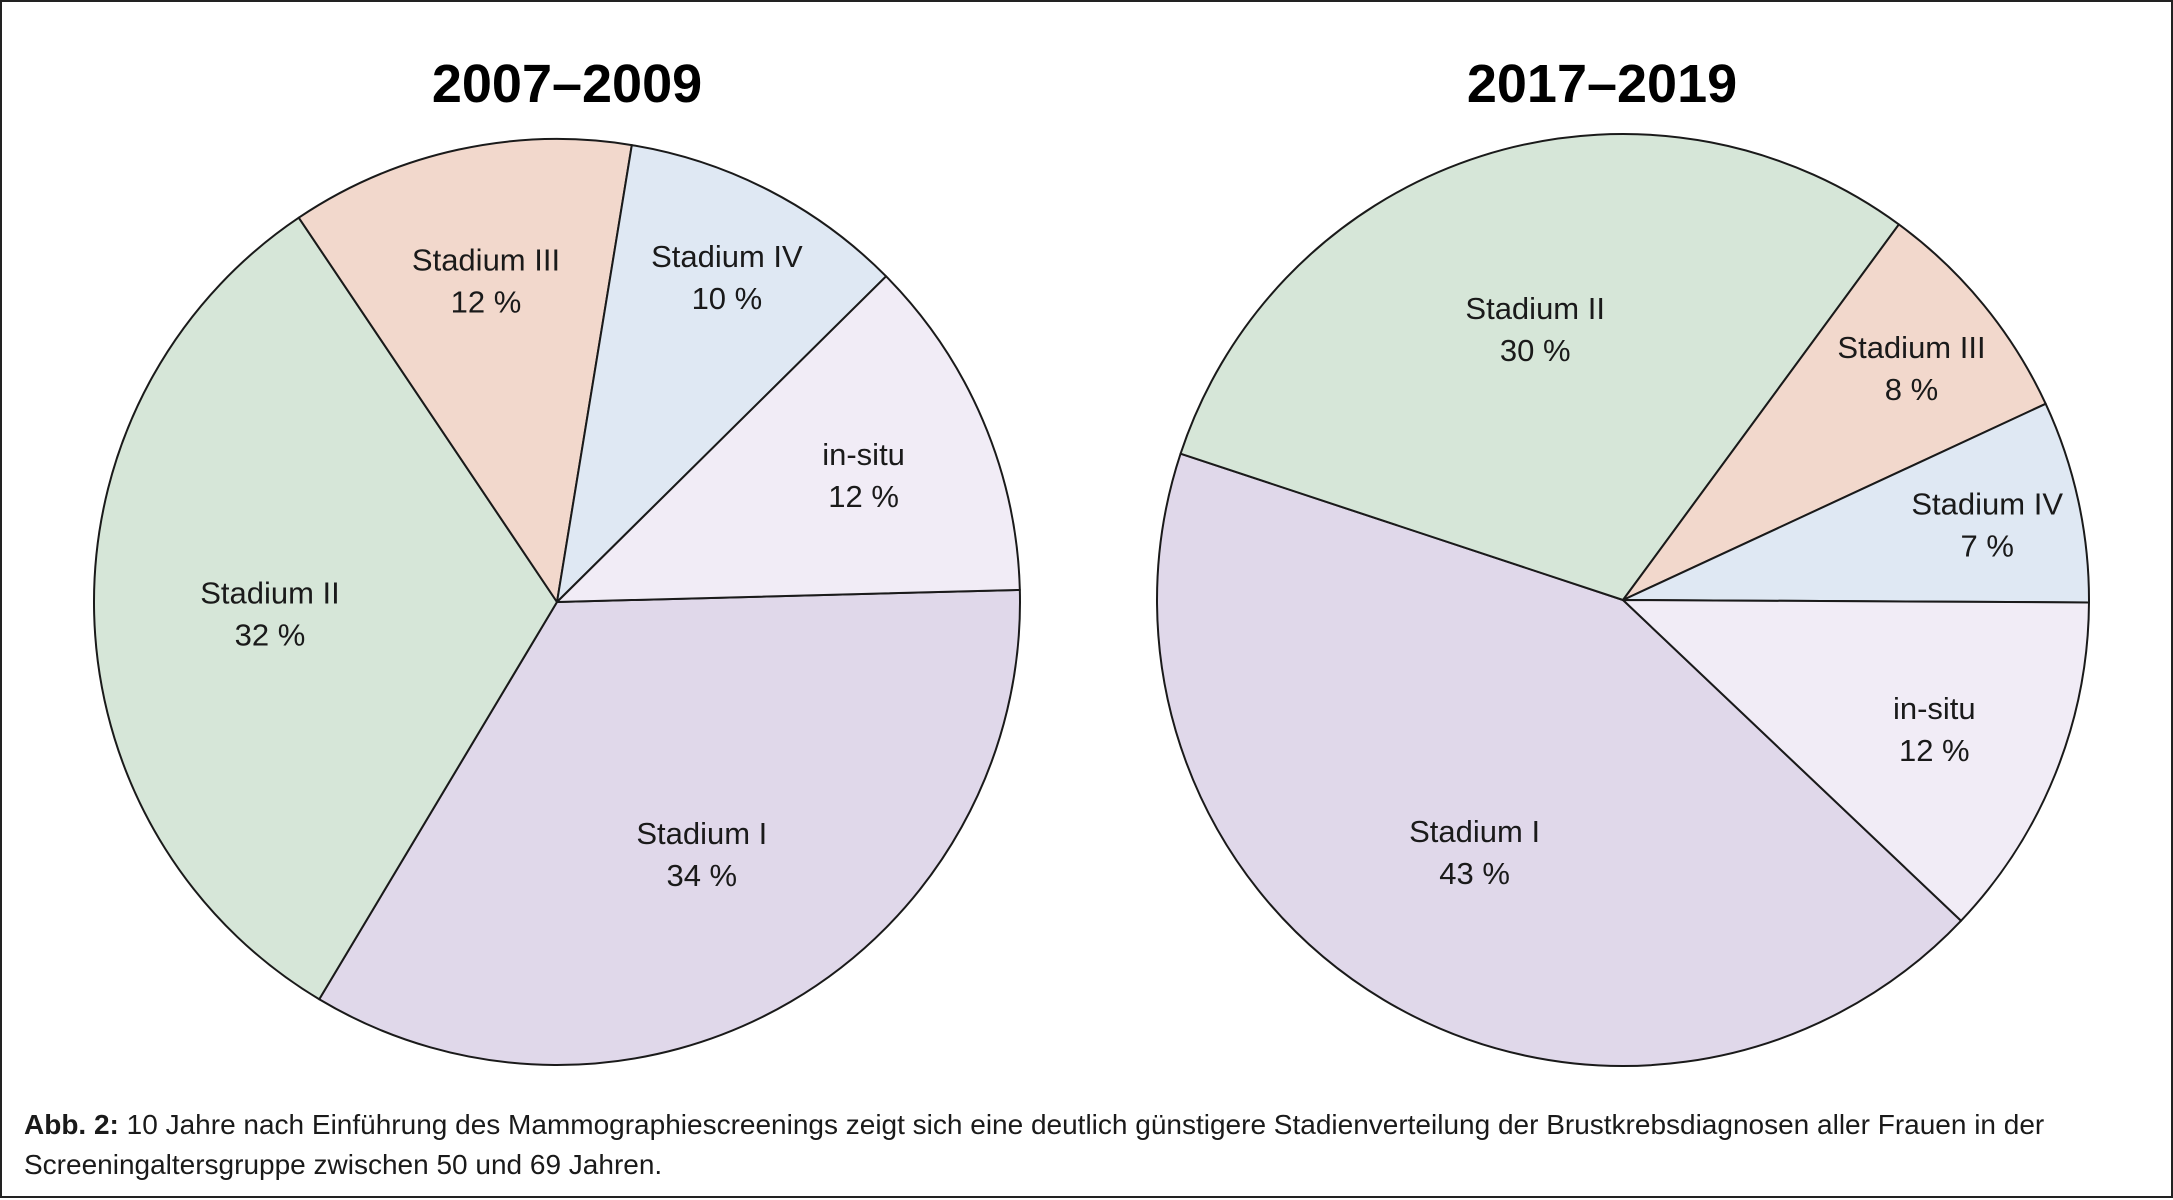 Image resolution: width=2173 pixels, height=1200 pixels. Describe the element at coordinates (1535, 350) in the screenshot. I see `slice-value-label: 30 %` at that location.